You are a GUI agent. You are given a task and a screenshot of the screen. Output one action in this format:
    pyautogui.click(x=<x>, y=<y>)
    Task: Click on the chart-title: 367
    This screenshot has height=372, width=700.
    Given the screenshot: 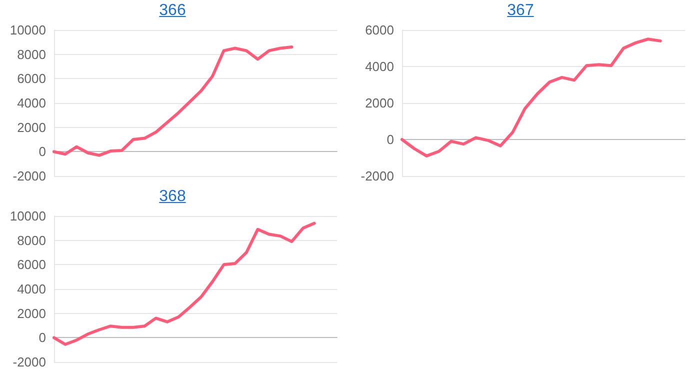 What is the action you would take?
    pyautogui.click(x=520, y=11)
    